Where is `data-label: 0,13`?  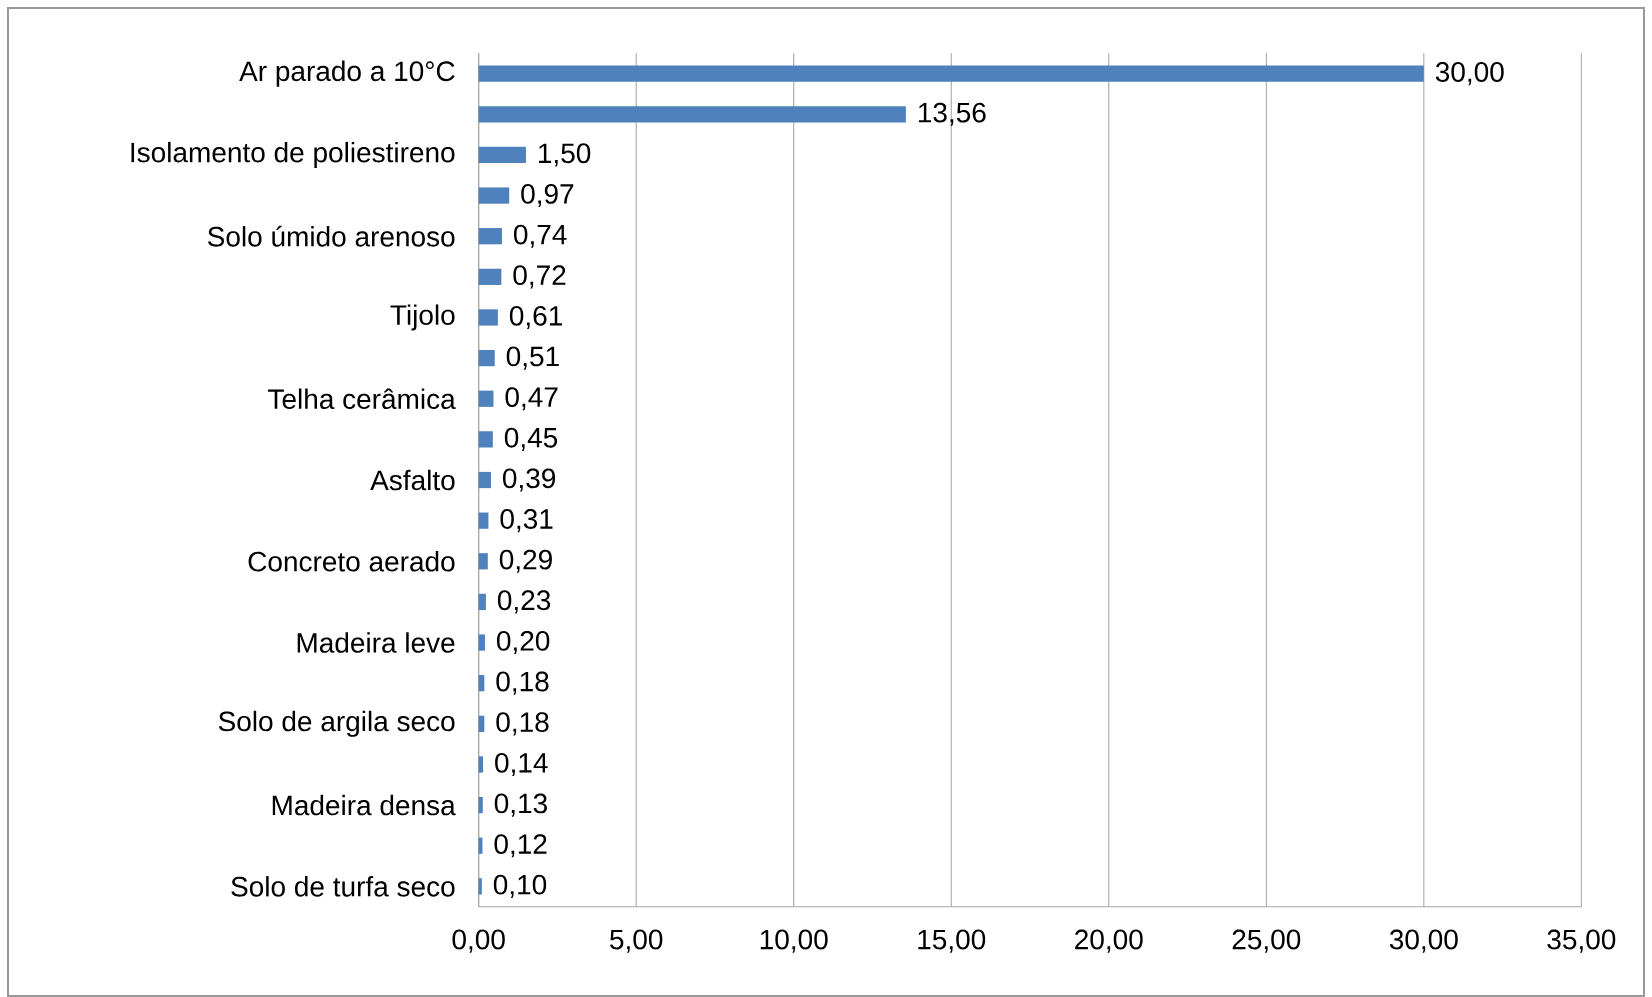
data-label: 0,13 is located at coordinates (520, 805).